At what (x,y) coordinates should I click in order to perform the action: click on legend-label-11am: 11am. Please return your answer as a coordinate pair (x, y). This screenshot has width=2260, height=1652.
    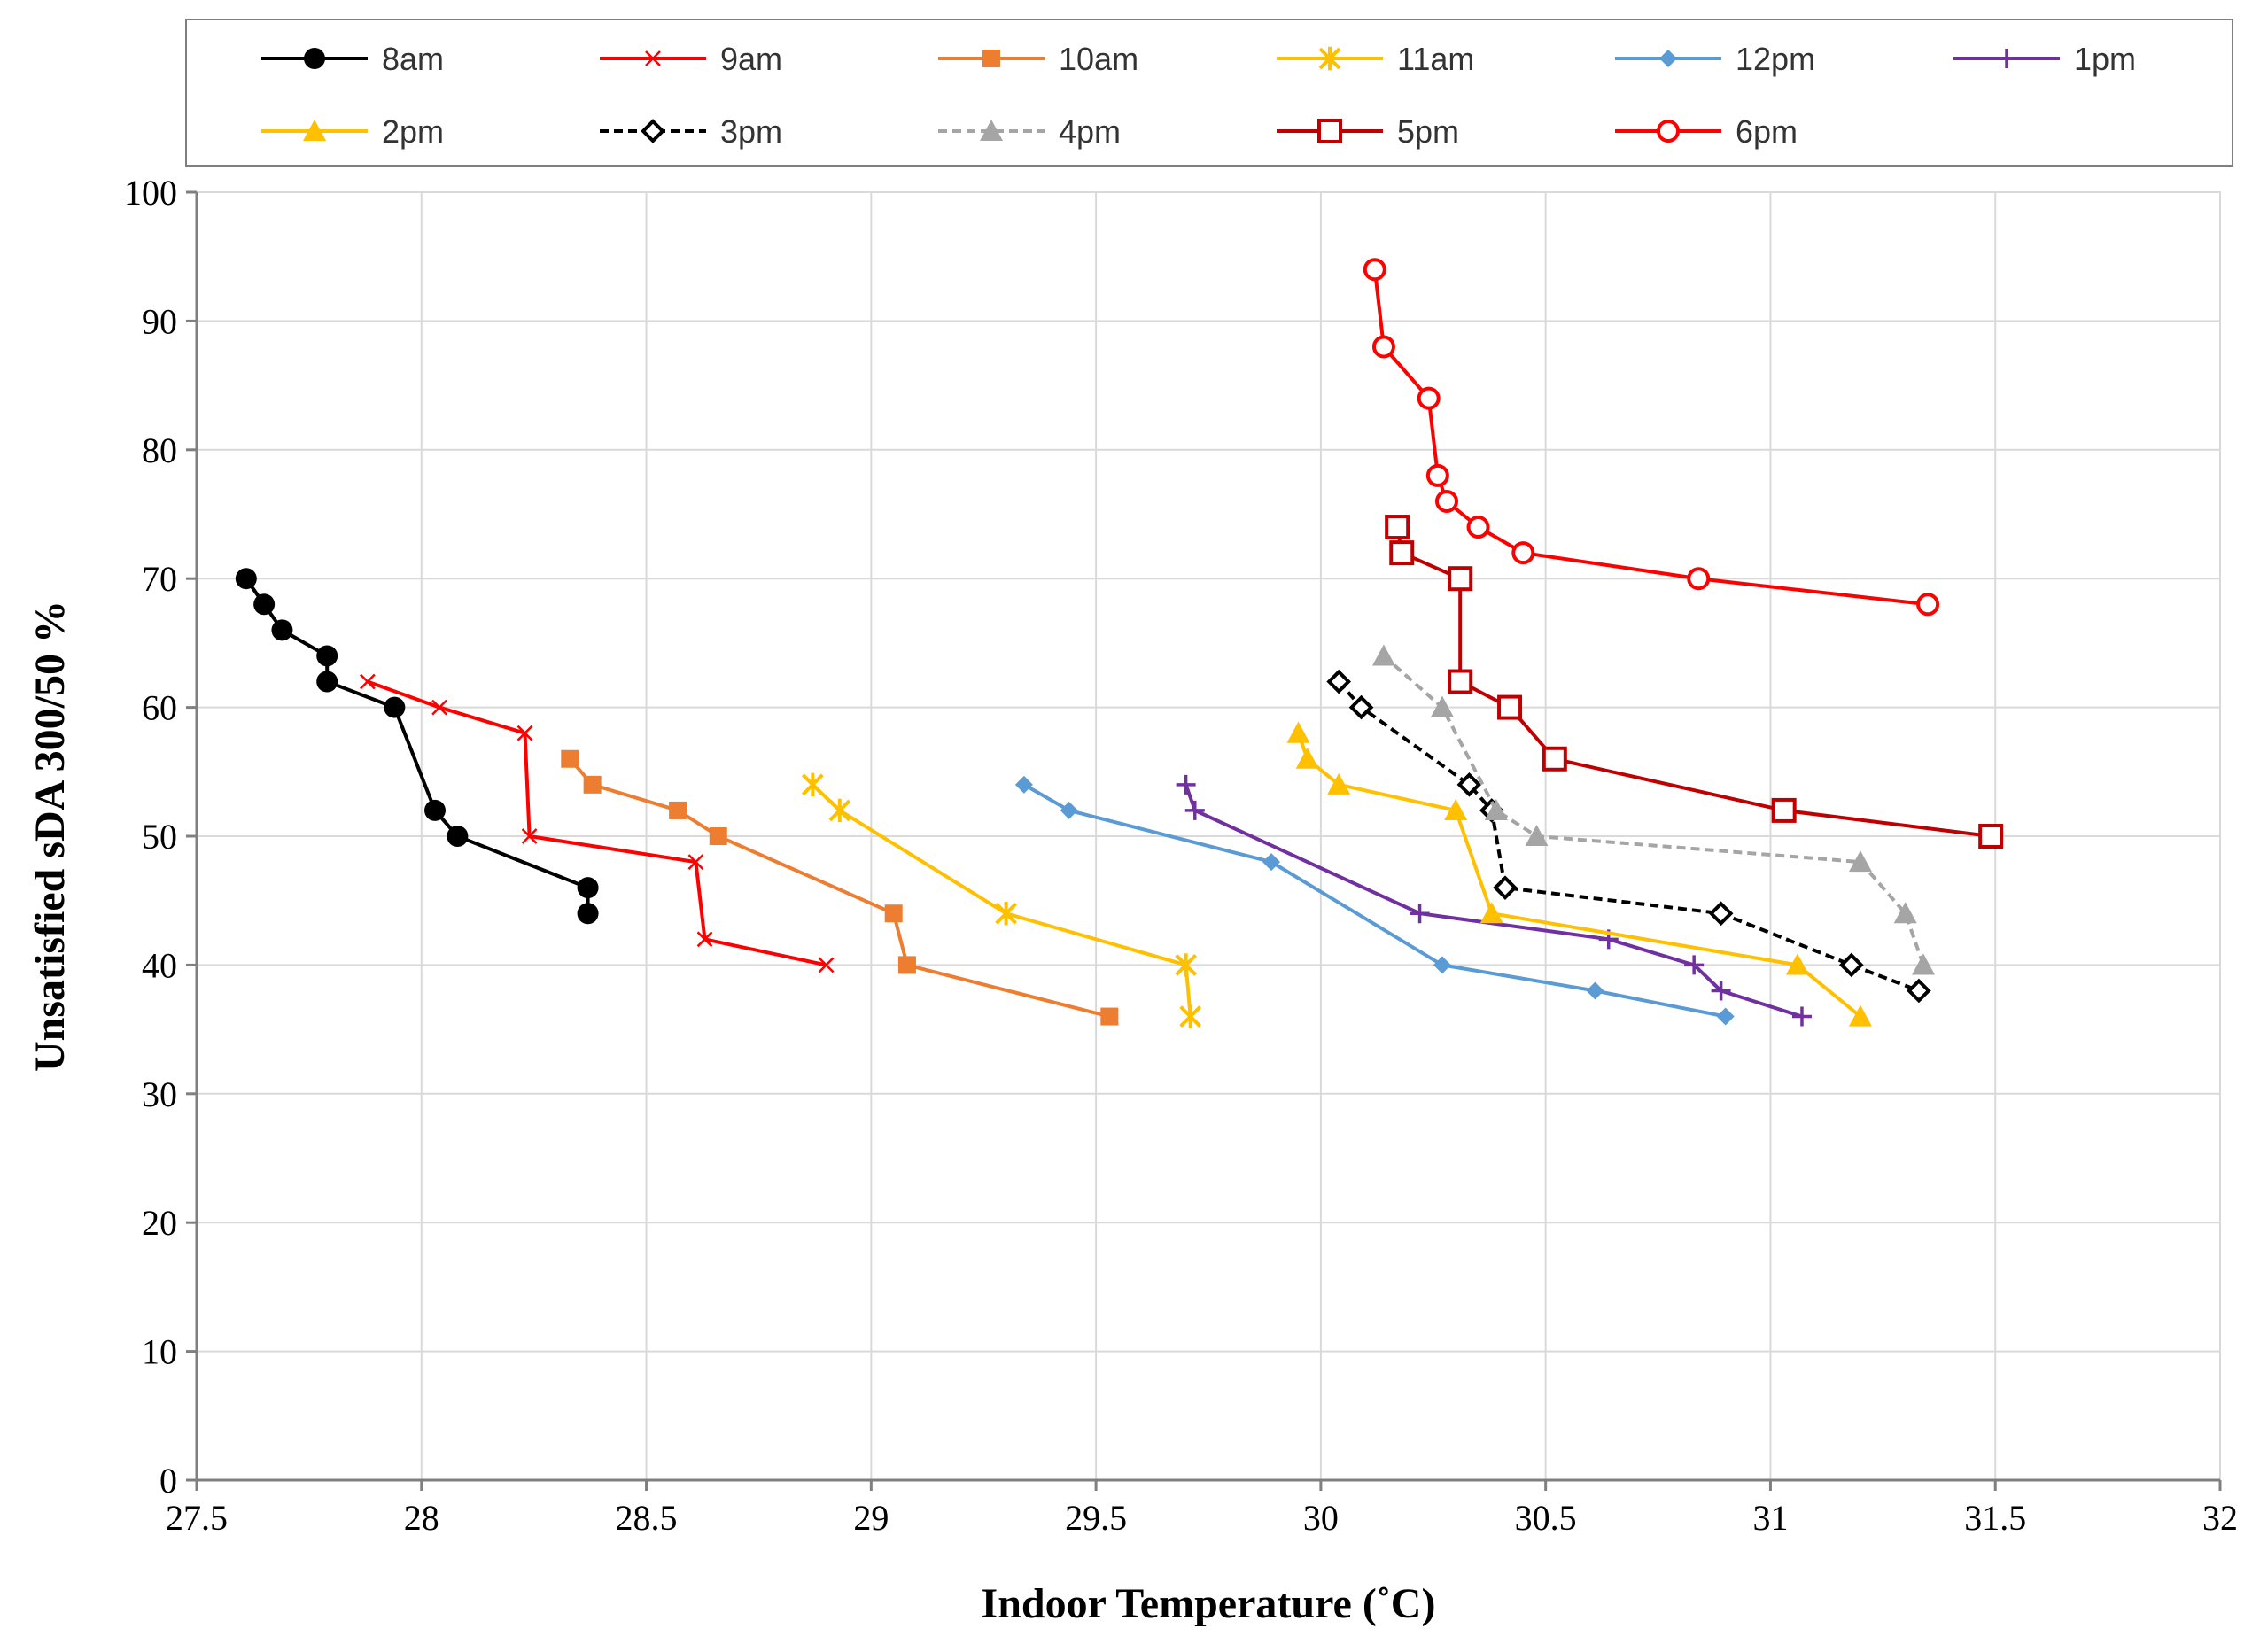
    Looking at the image, I should click on (1435, 59).